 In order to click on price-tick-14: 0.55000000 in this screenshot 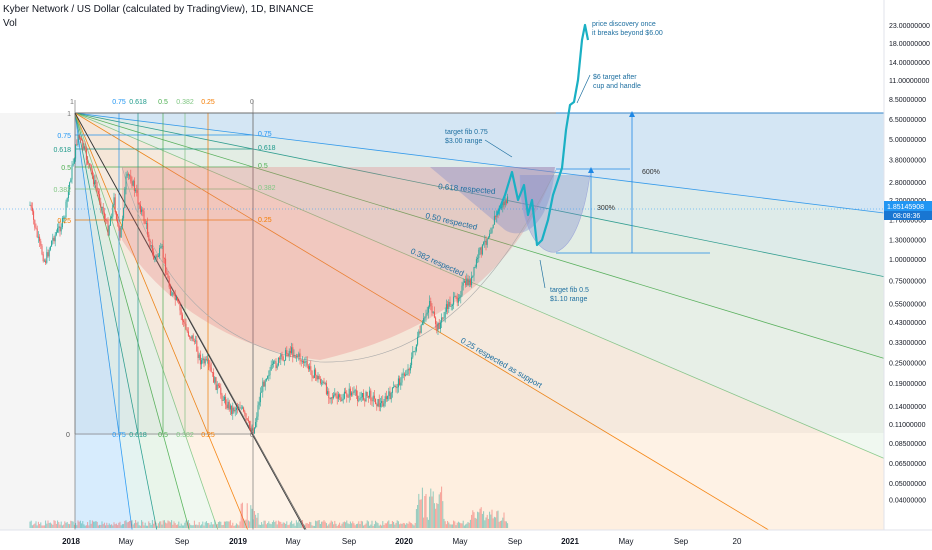, I will do `click(907, 305)`.